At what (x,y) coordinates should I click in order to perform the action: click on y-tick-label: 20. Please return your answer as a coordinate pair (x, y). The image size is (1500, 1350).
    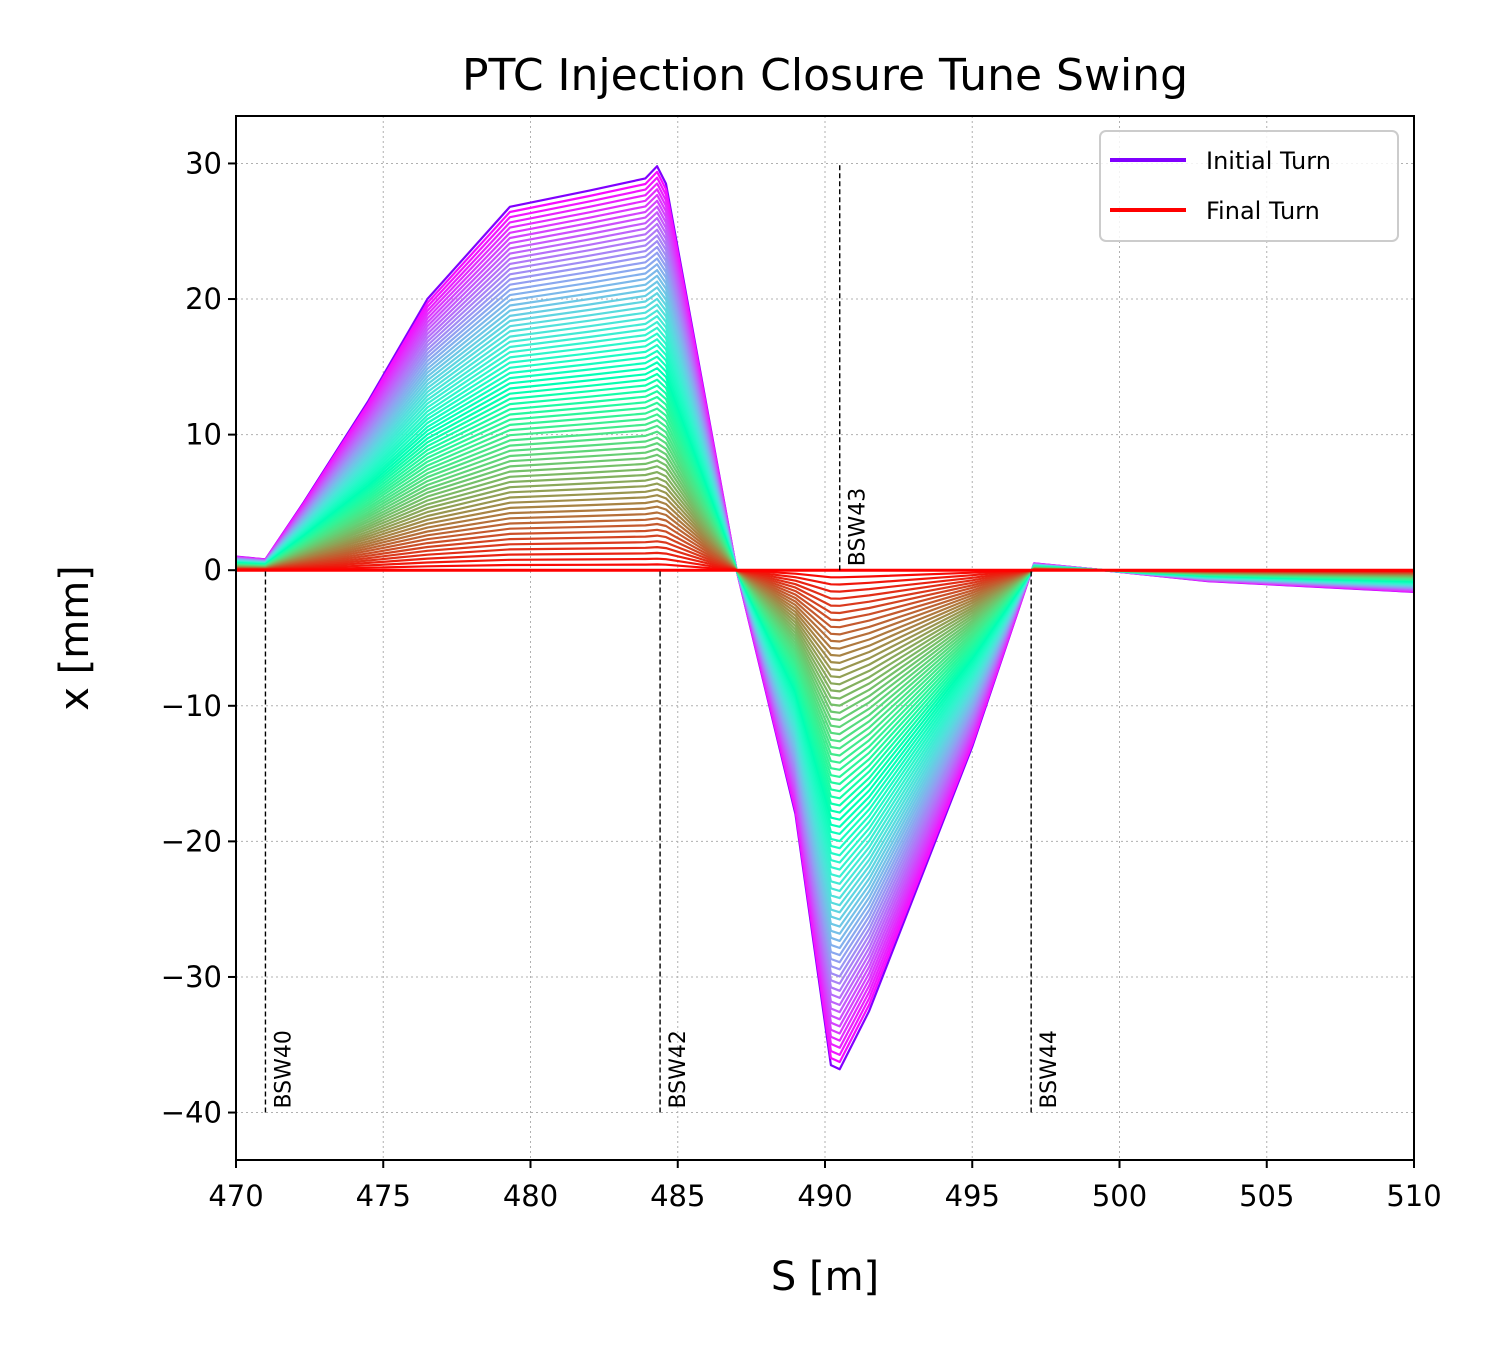
    Looking at the image, I should click on (203, 299).